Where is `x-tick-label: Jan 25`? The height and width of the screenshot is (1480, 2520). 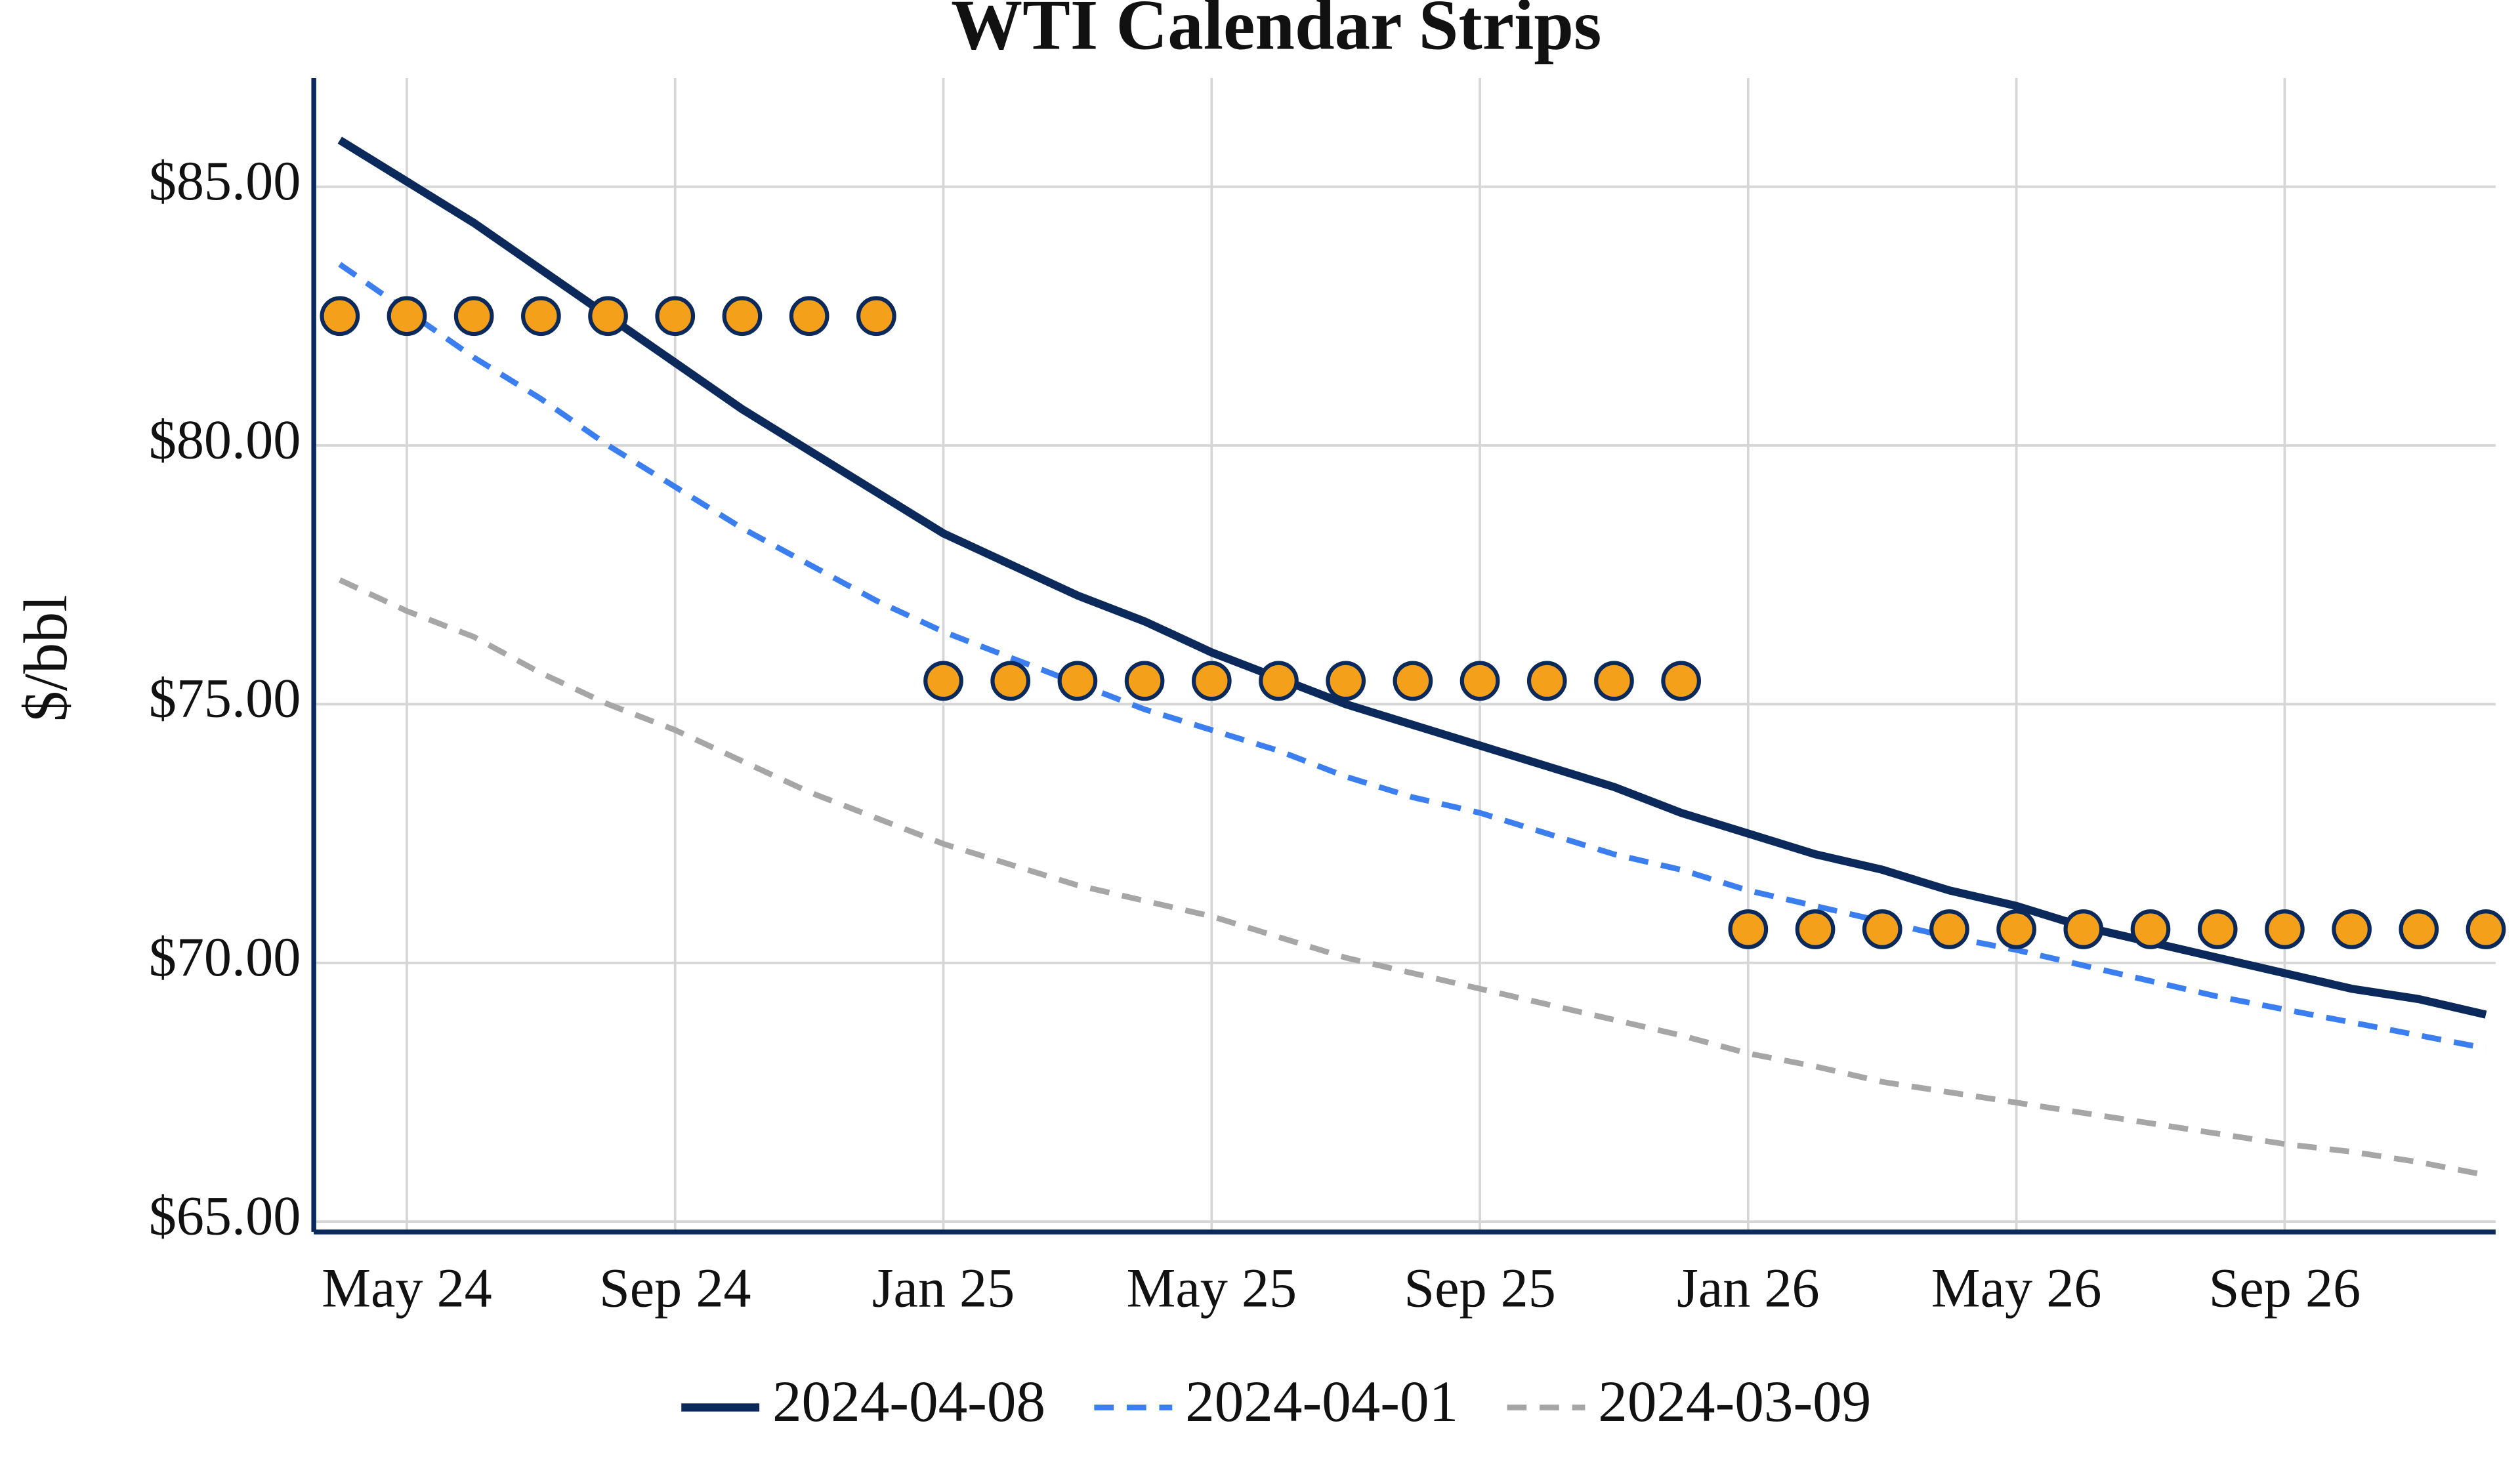 x-tick-label: Jan 25 is located at coordinates (943, 1288).